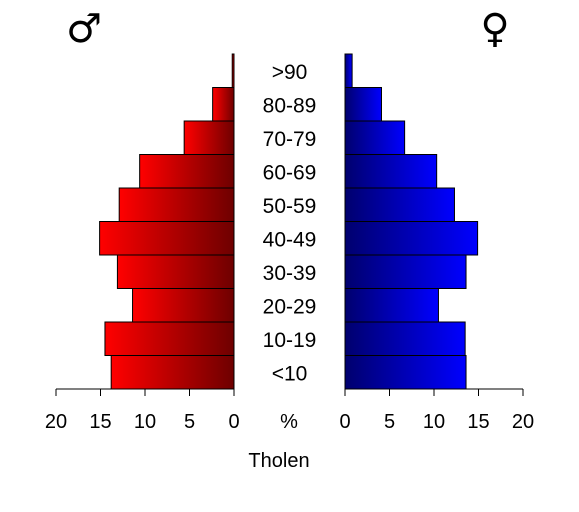 The height and width of the screenshot is (512, 579). Describe the element at coordinates (56, 422) in the screenshot. I see `left-tick-label: 20` at that location.